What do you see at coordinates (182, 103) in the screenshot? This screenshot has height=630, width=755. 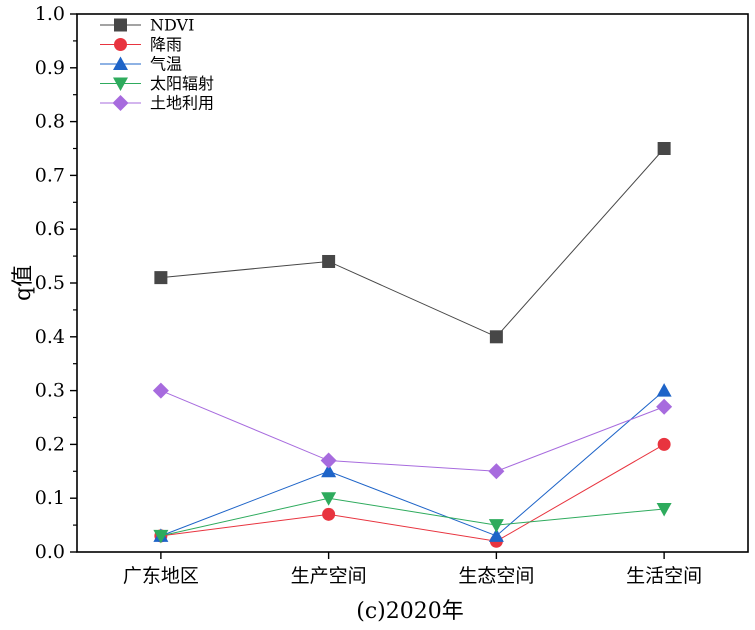 I see `legend-label: 土地利用` at bounding box center [182, 103].